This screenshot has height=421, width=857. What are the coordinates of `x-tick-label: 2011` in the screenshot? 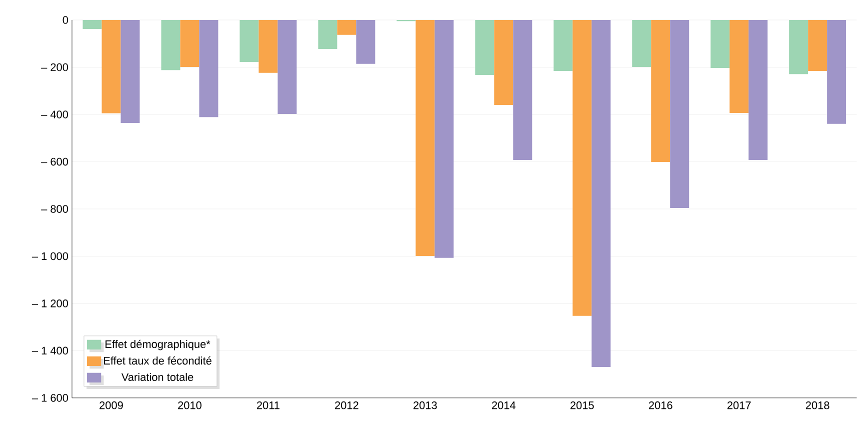 It's located at (268, 405).